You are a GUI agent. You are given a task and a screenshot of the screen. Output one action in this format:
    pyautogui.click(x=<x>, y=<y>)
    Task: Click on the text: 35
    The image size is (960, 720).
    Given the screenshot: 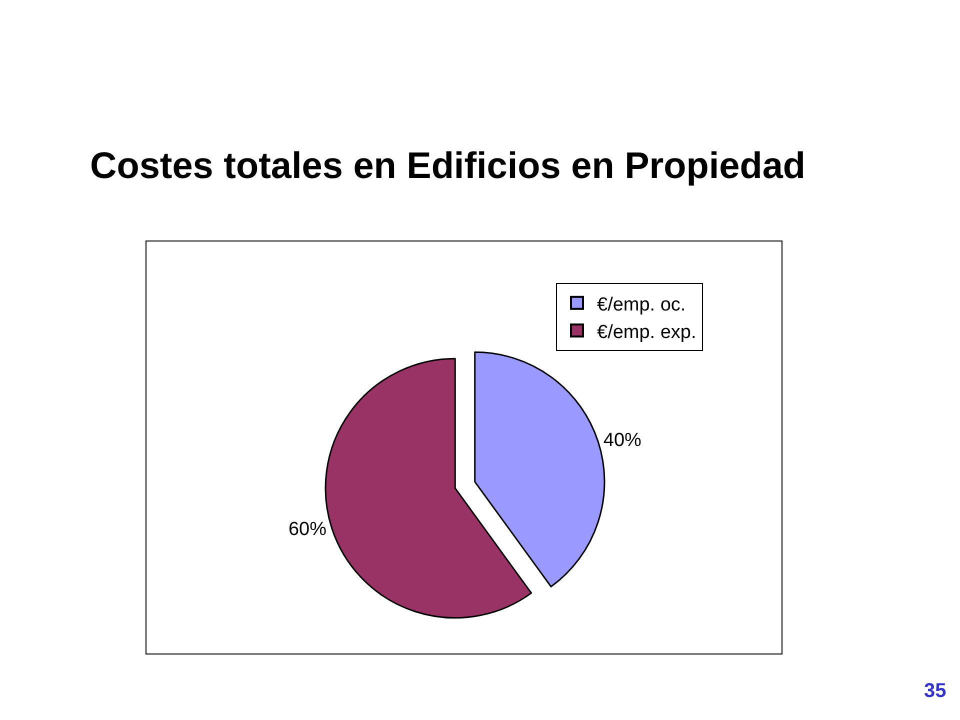 What is the action you would take?
    pyautogui.click(x=935, y=691)
    